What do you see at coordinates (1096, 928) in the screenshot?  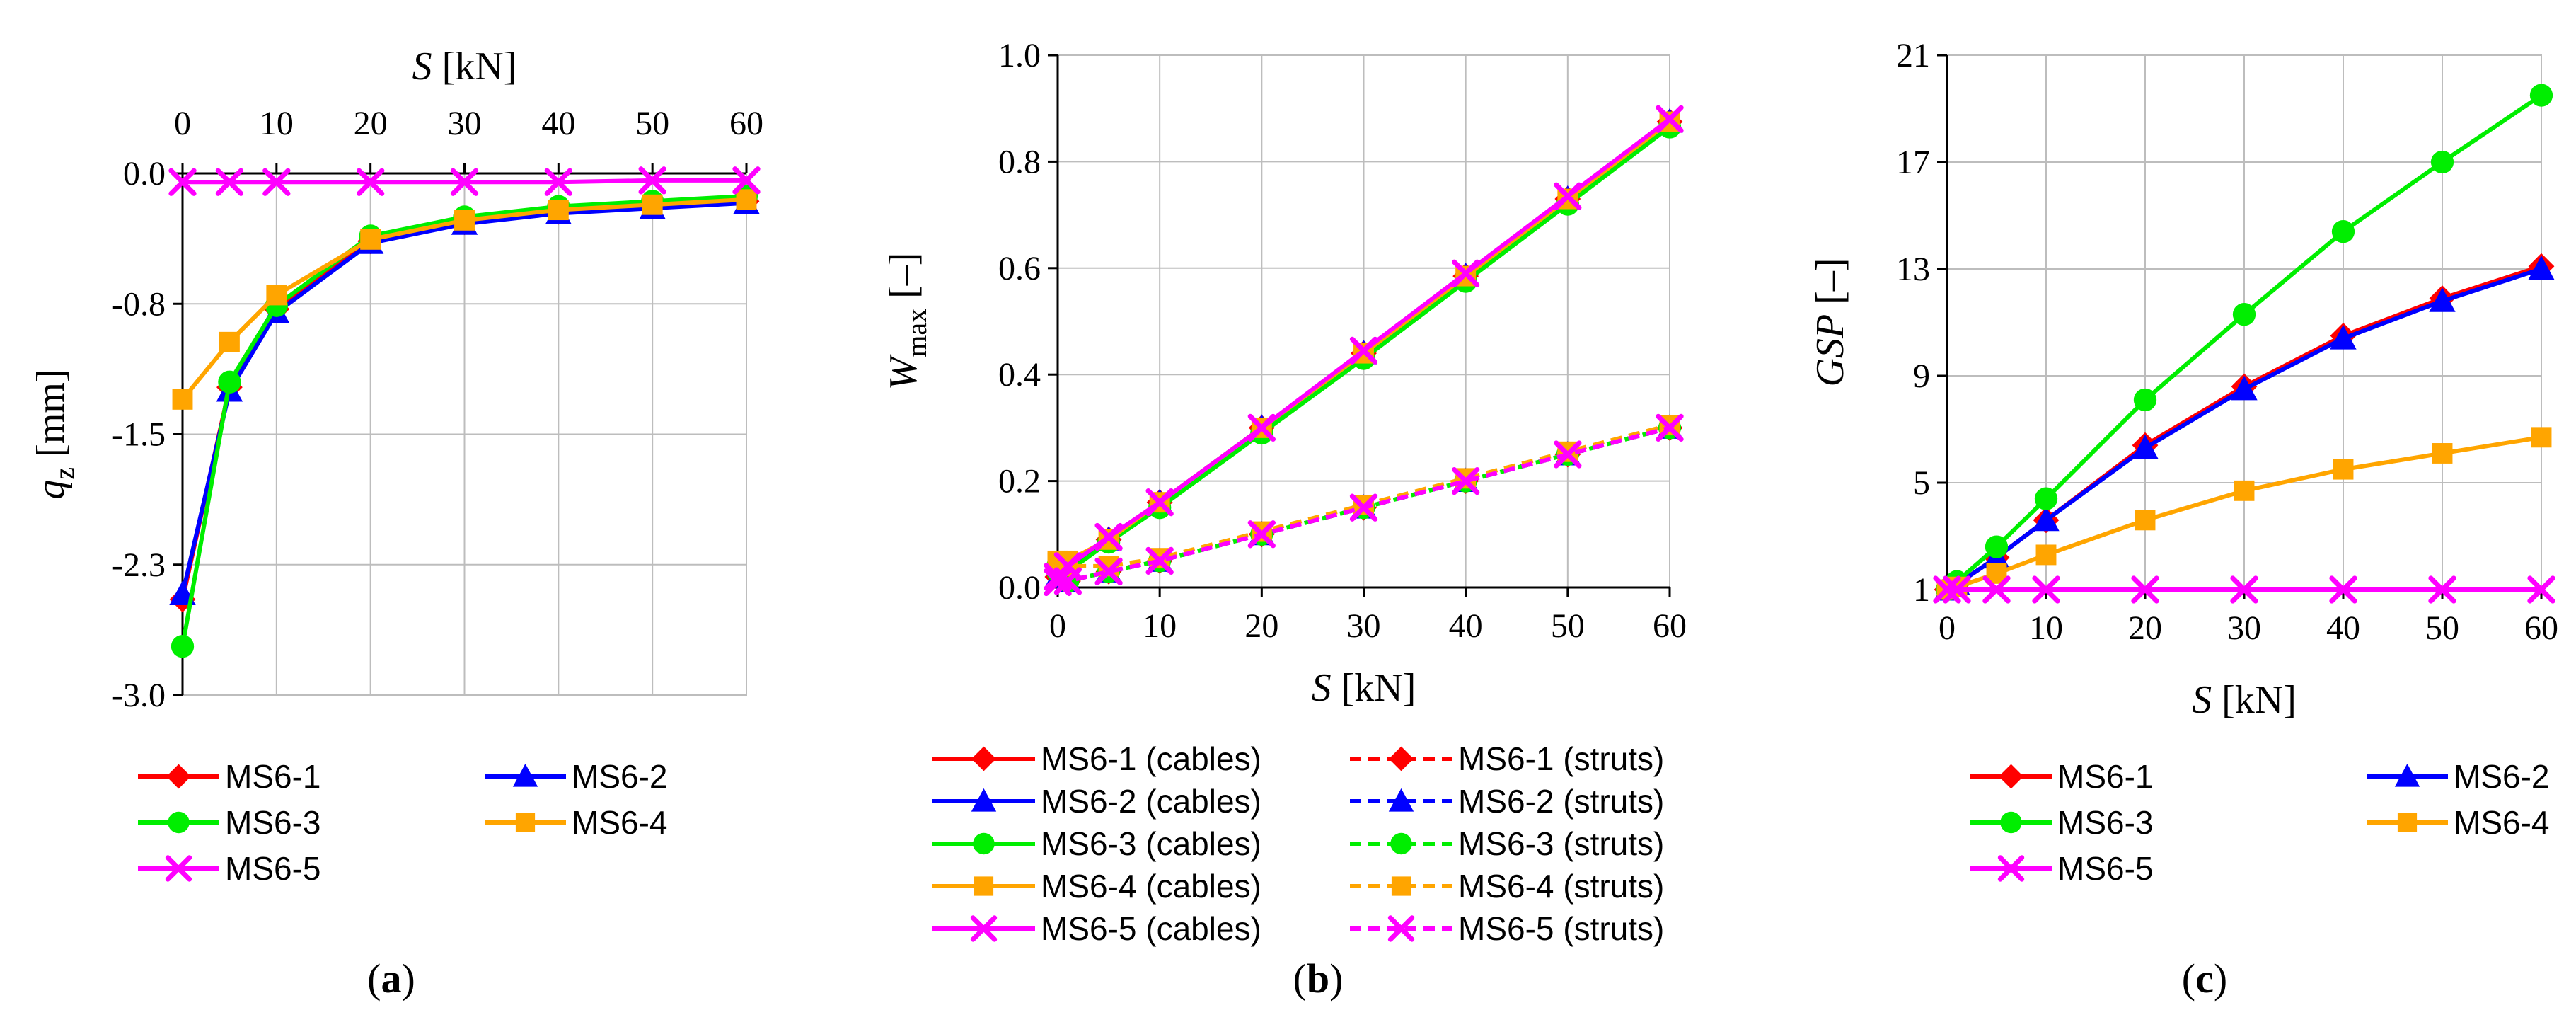 I see `legend-entry: MS6-5 (cables)` at bounding box center [1096, 928].